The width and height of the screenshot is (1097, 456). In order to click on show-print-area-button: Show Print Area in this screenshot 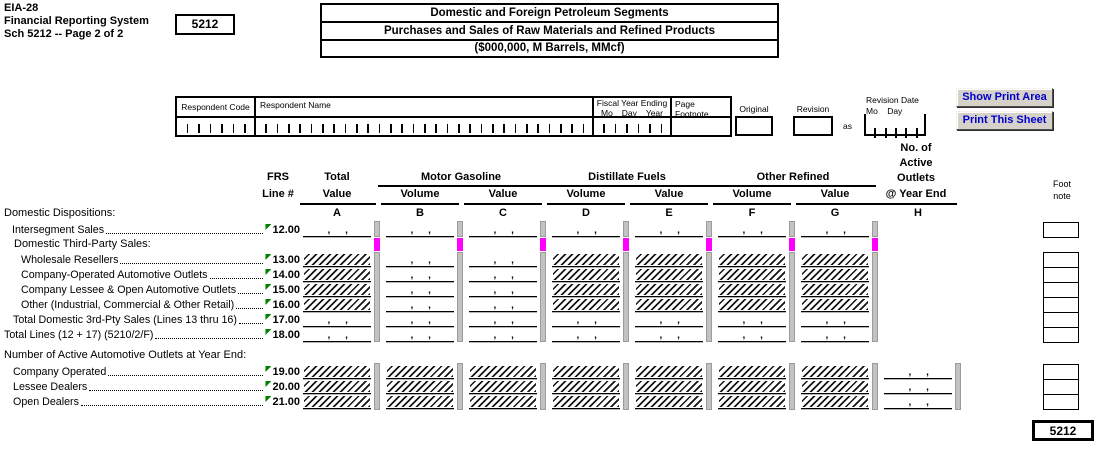, I will do `click(1004, 97)`.